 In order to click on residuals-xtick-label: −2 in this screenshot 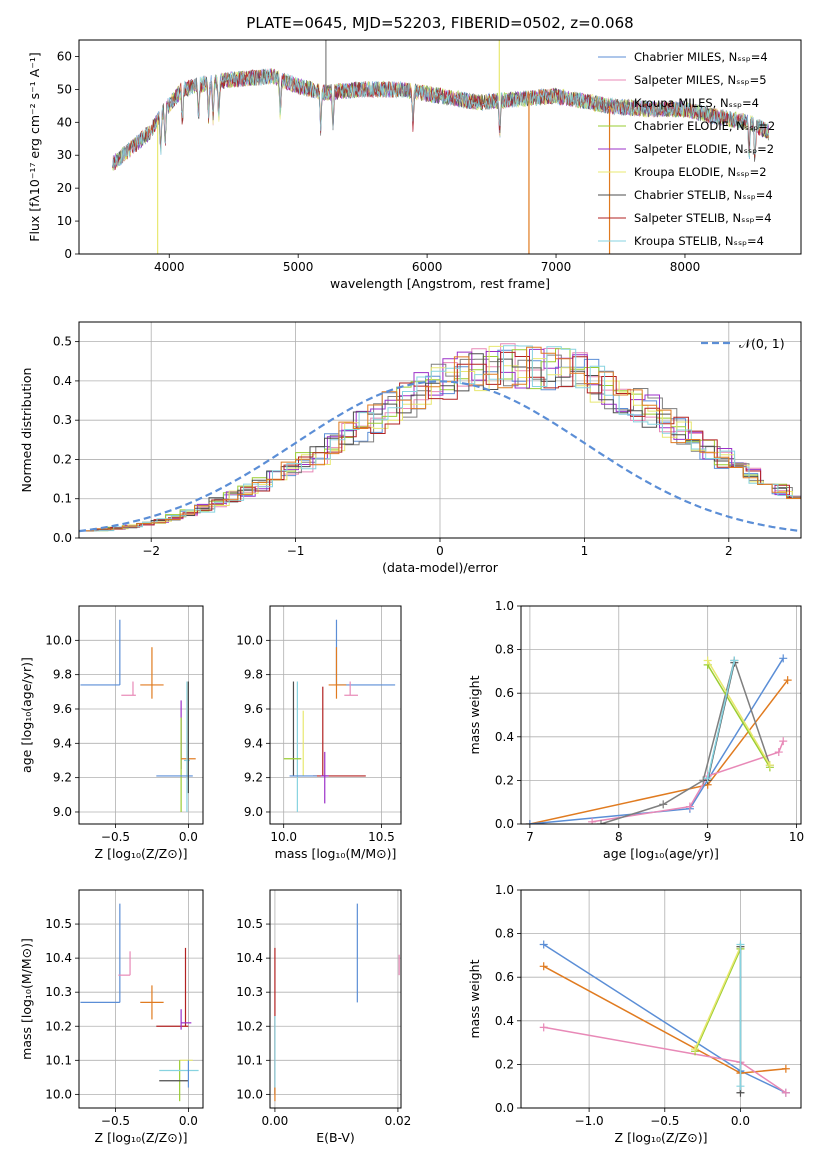, I will do `click(151, 551)`.